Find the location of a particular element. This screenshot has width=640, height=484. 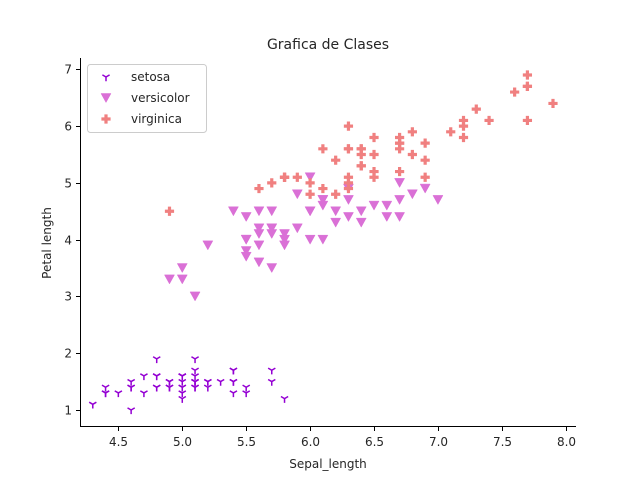

legend-items: setosa versicolor virginica is located at coordinates (145, 98).